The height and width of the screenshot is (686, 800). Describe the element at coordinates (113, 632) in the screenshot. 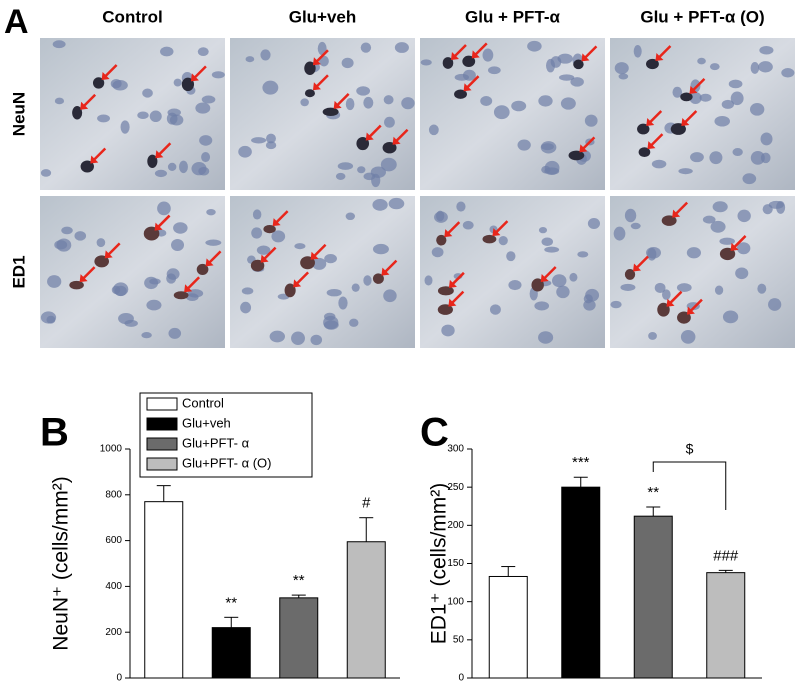

I see `y-tick-label: 200` at that location.